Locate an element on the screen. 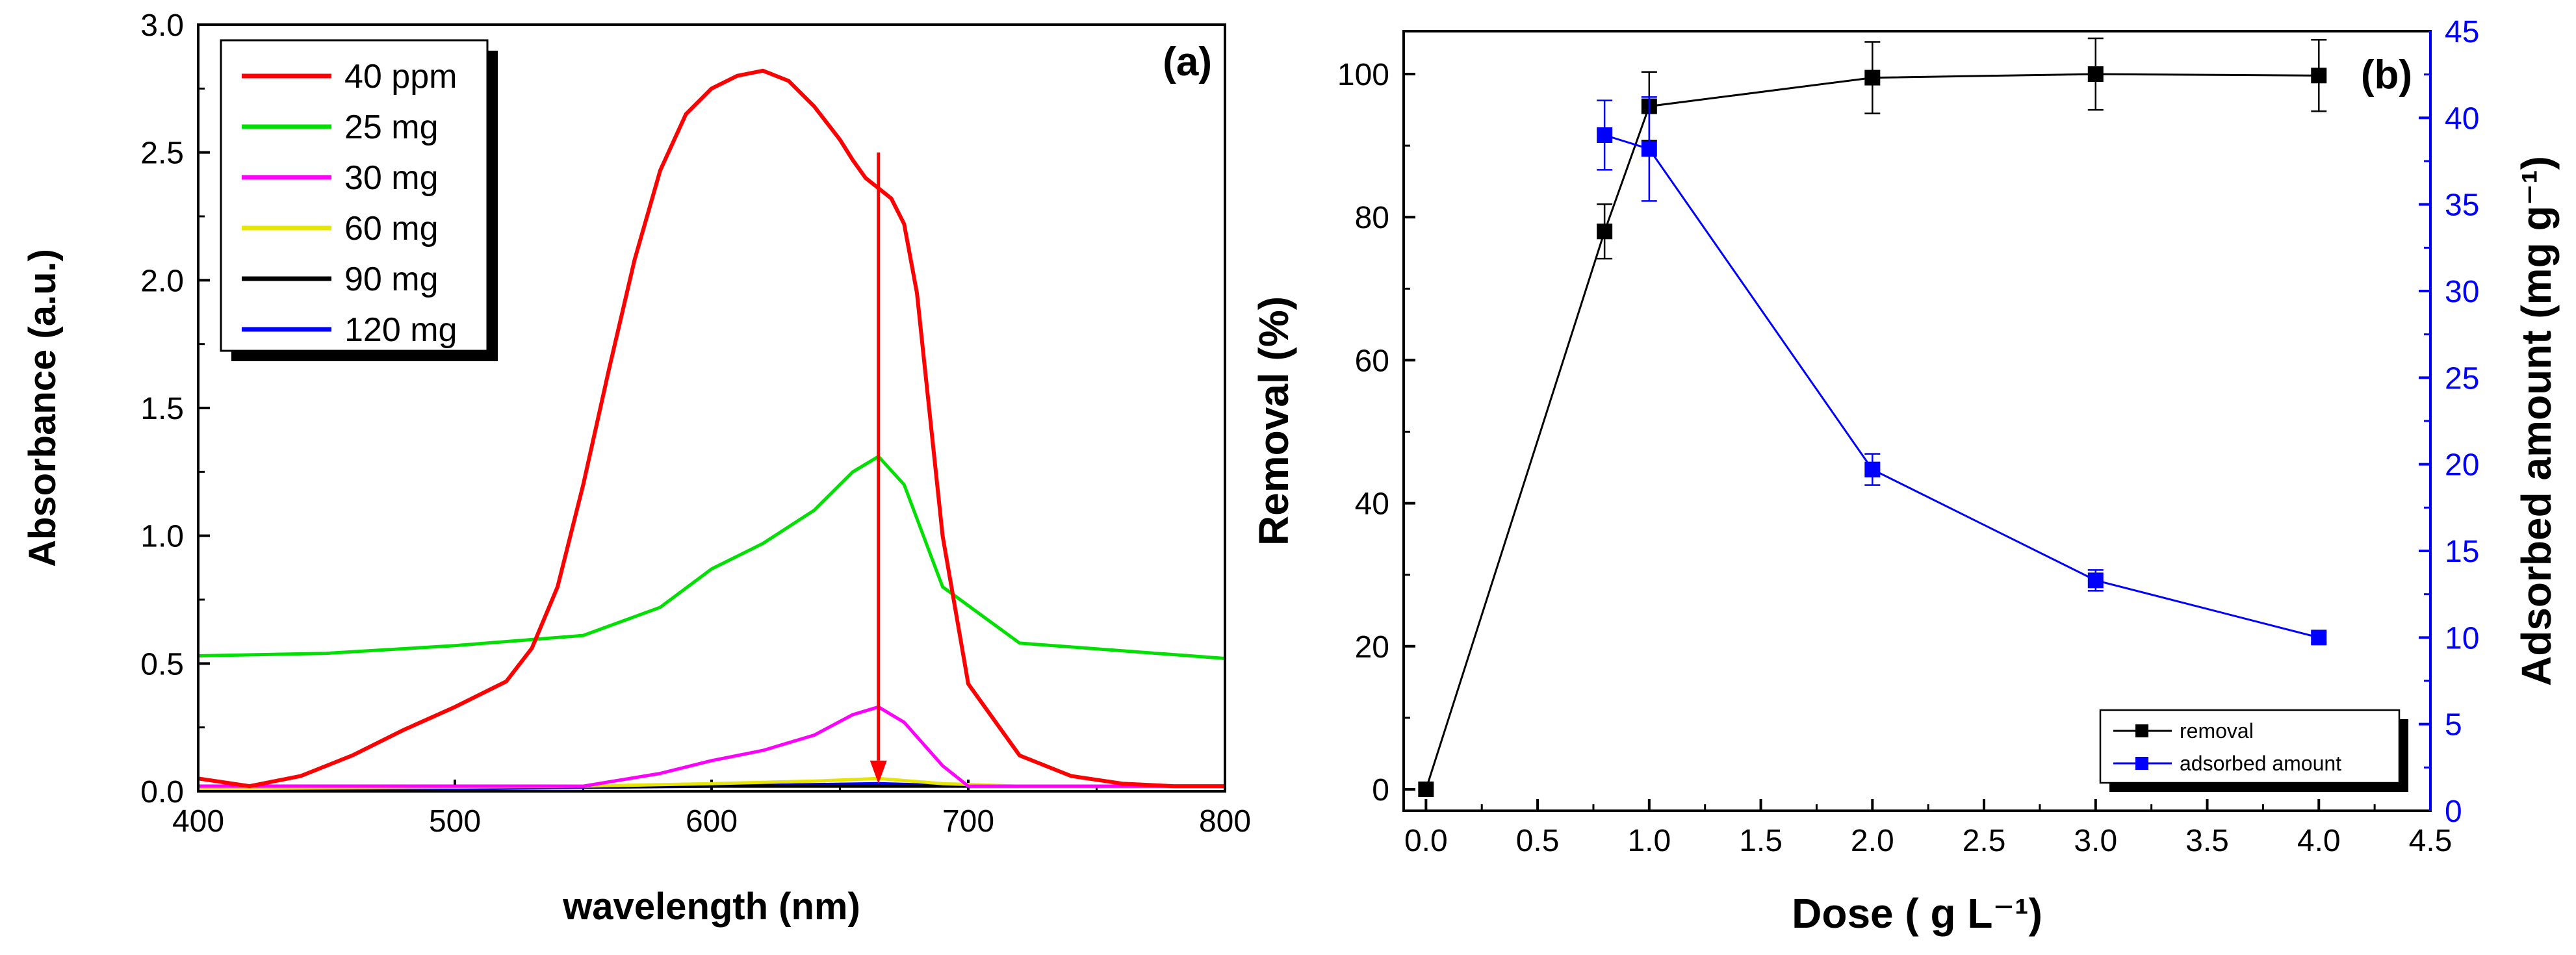 Image resolution: width=2576 pixels, height=955 pixels. panel-a-y-tick-label: 1.5 is located at coordinates (162, 409).